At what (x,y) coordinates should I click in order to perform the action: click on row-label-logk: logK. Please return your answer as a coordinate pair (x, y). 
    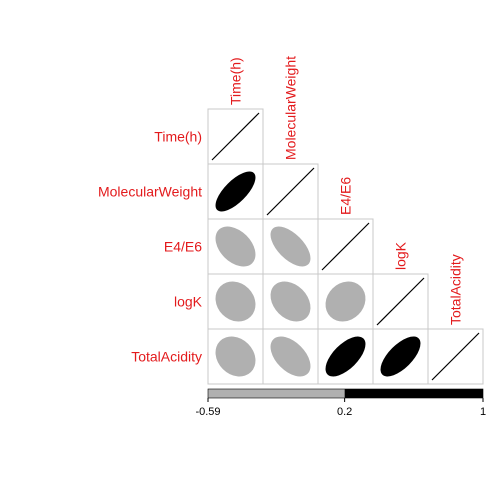
    Looking at the image, I should click on (188, 302).